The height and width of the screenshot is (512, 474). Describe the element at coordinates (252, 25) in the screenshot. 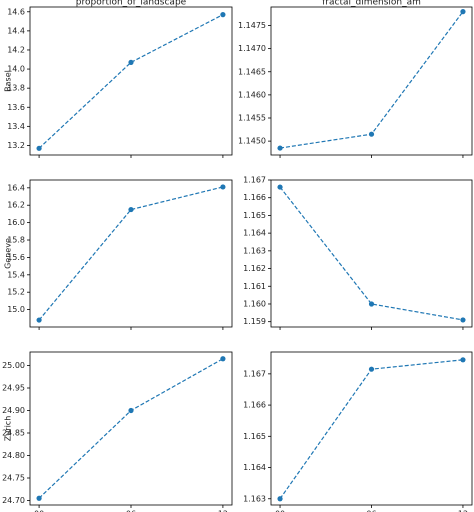

I see `y-tick-label: 1.1475` at that location.